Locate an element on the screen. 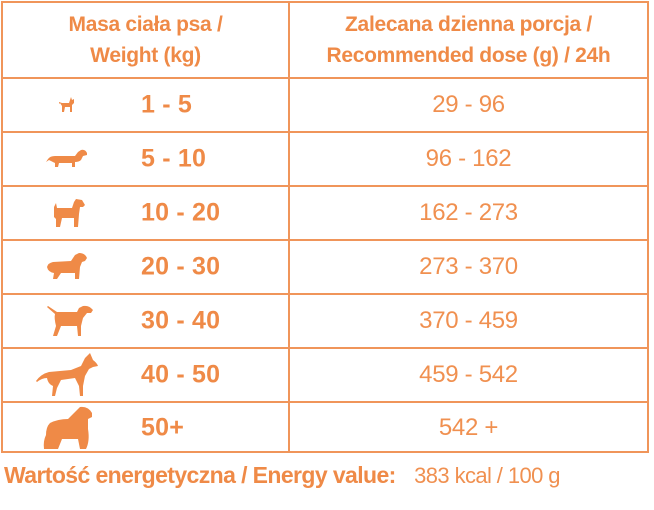 This screenshot has height=510, width=654. header-weight: Masa ciała psa / Weight (kg) is located at coordinates (145, 40).